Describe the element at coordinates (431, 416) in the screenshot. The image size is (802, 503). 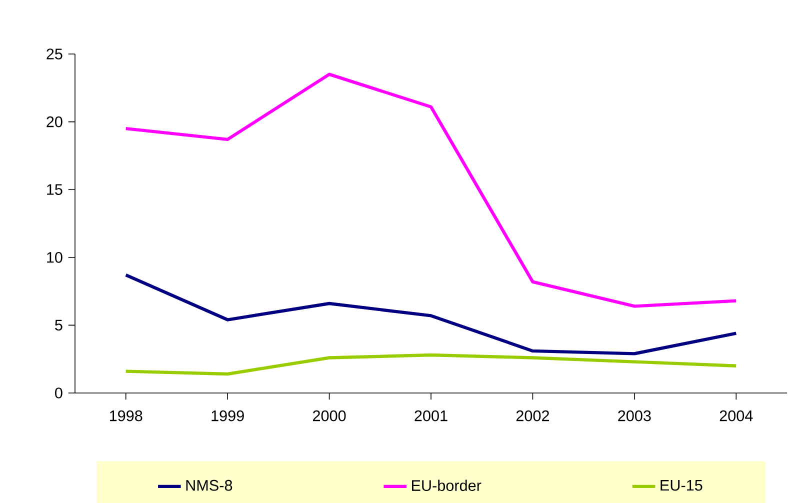
I see `x-tick-label: 2001` at that location.